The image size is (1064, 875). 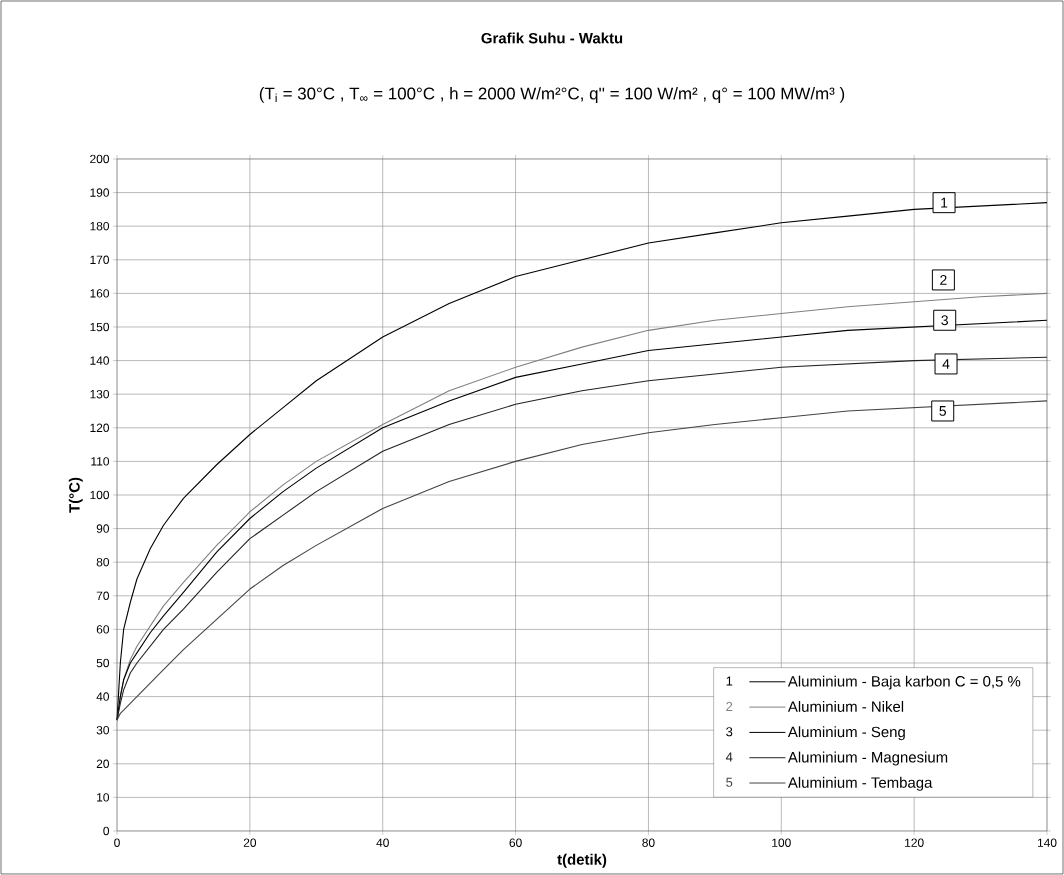 What do you see at coordinates (944, 320) in the screenshot?
I see `annotation: 3` at bounding box center [944, 320].